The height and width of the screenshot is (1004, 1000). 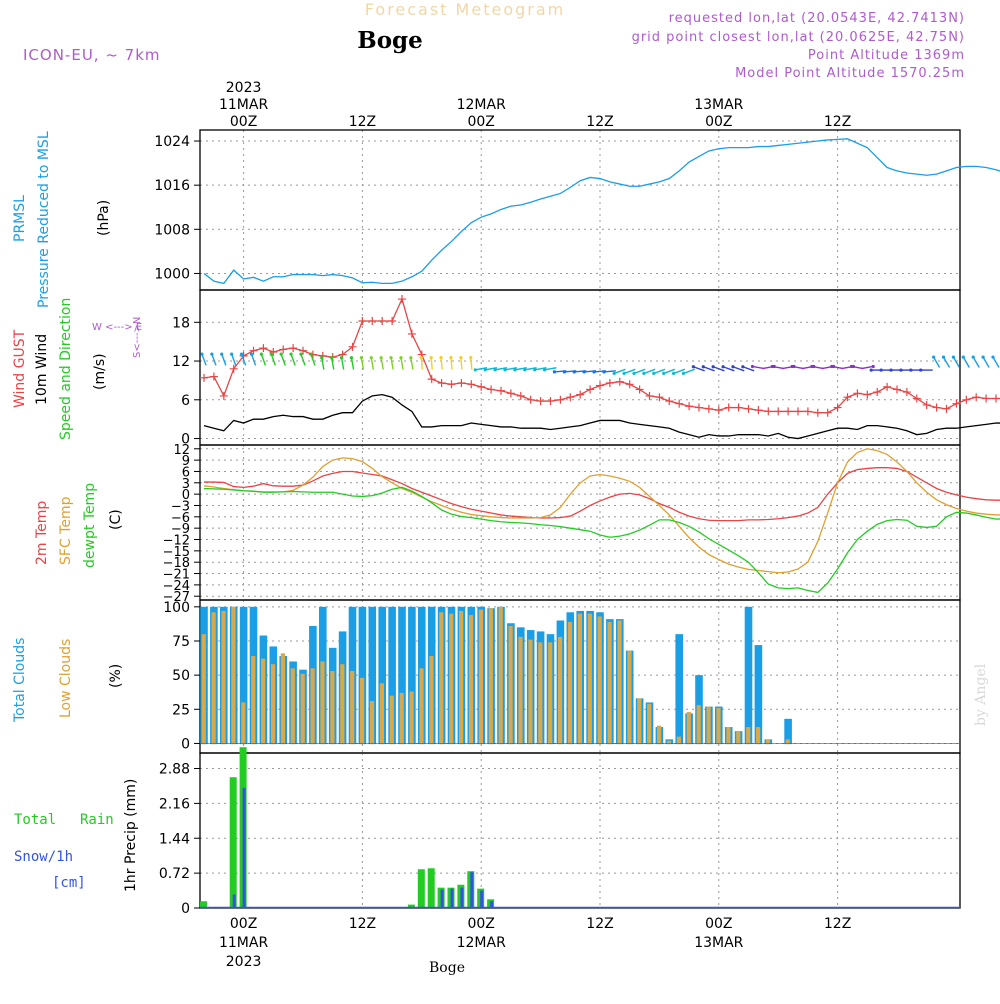 What do you see at coordinates (718, 943) in the screenshot?
I see `bottom-time-label: 13MAR` at bounding box center [718, 943].